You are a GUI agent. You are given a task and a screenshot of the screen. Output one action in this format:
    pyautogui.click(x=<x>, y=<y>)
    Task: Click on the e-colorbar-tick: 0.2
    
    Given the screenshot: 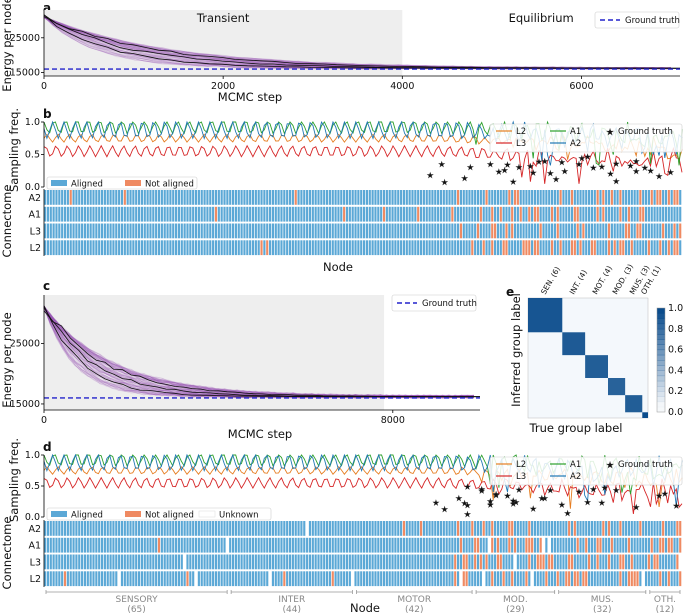 What is the action you would take?
    pyautogui.click(x=675, y=391)
    